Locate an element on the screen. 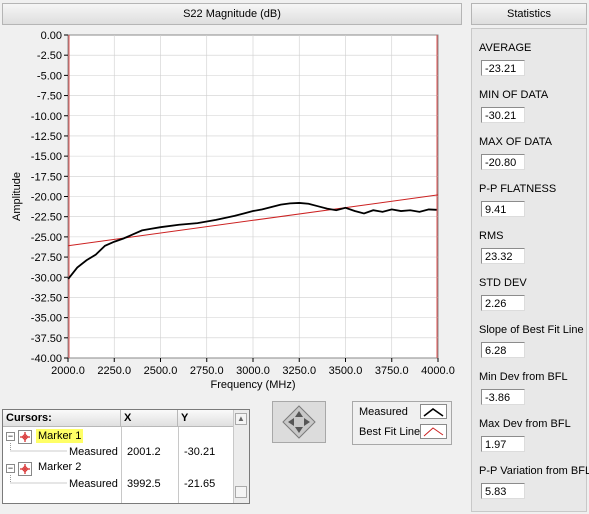 The width and height of the screenshot is (589, 514). stat-value-field: -30.21 is located at coordinates (503, 115).